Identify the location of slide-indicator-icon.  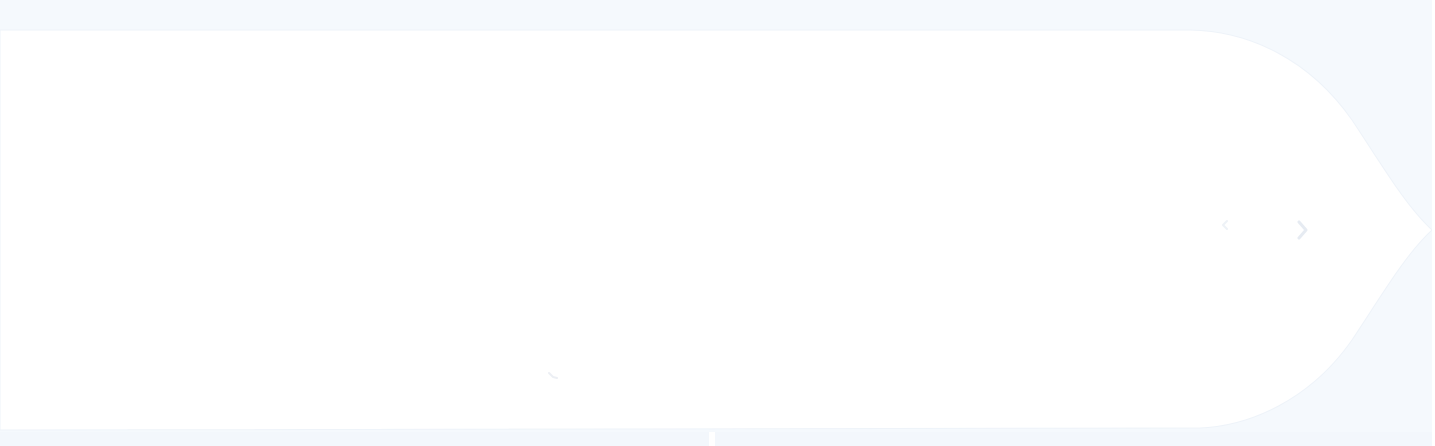
(553, 375).